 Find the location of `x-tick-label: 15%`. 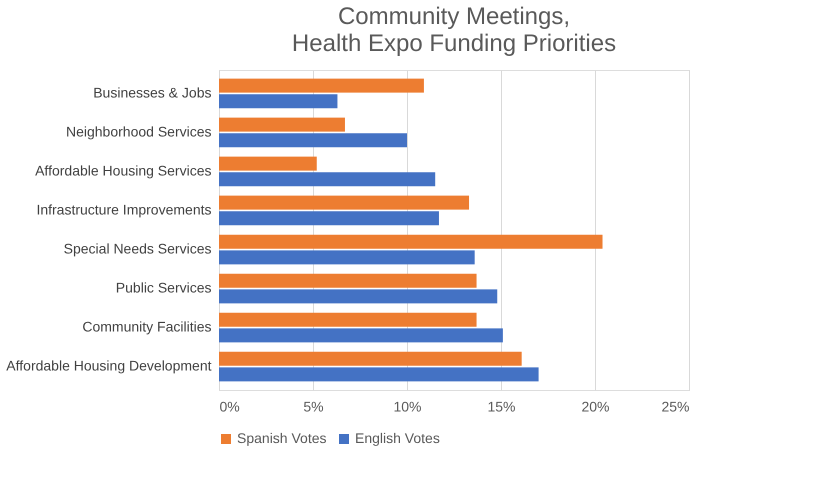

x-tick-label: 15% is located at coordinates (501, 406).